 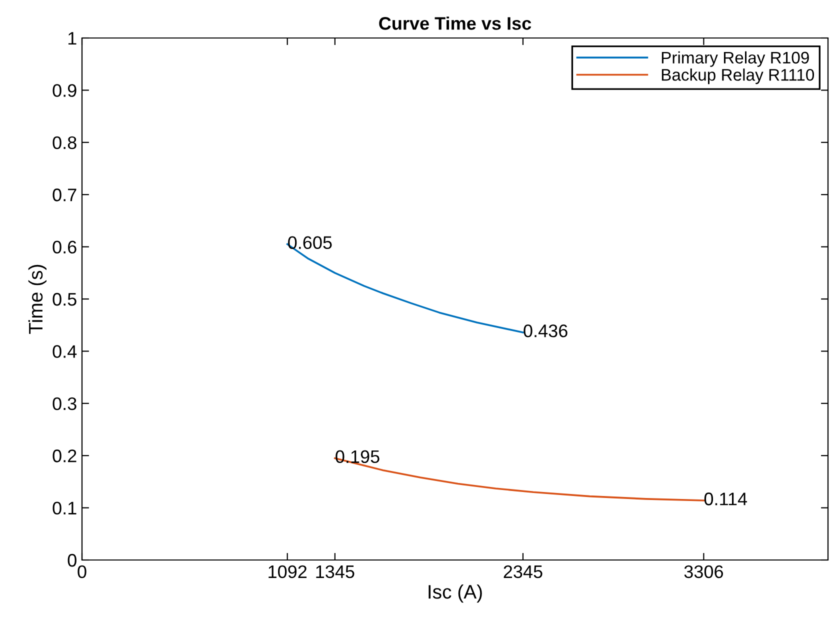 I want to click on y-tick-label: 0.2, so click(x=64, y=456).